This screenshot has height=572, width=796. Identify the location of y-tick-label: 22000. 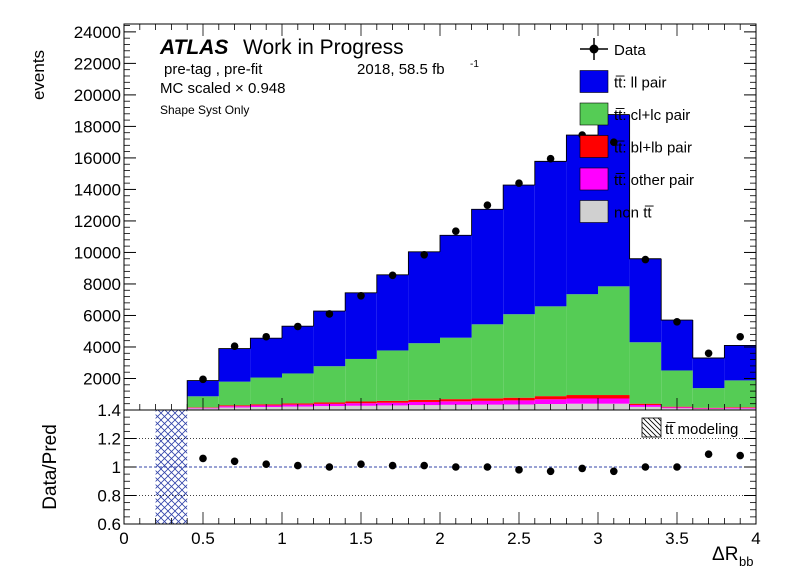
(97, 63).